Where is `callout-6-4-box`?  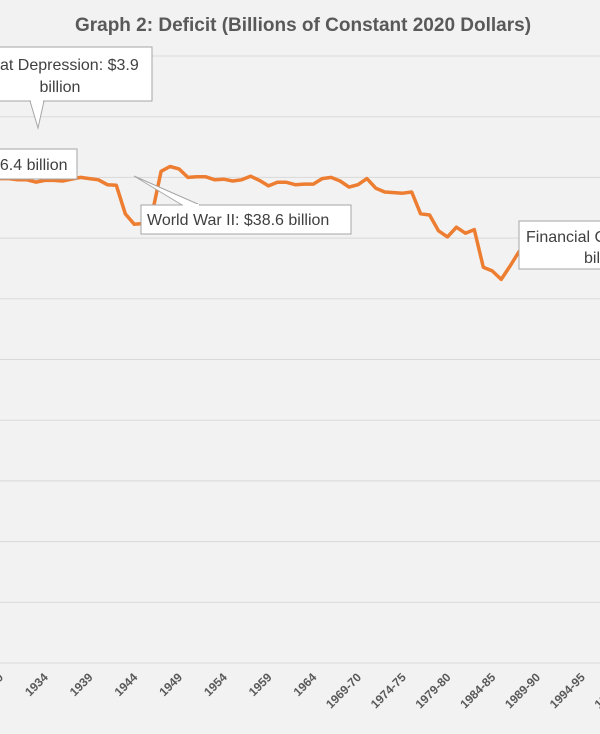
callout-6-4-box is located at coordinates (39, 164).